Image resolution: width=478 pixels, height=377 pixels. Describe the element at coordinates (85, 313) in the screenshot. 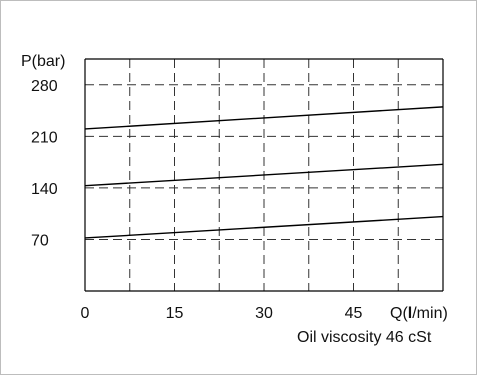

I see `x-tick-label-0: 0` at that location.